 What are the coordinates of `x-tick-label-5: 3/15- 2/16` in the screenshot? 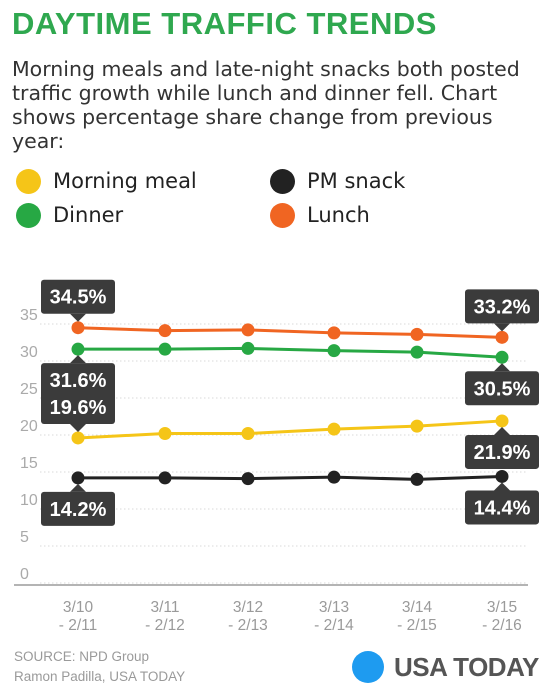 It's located at (502, 616).